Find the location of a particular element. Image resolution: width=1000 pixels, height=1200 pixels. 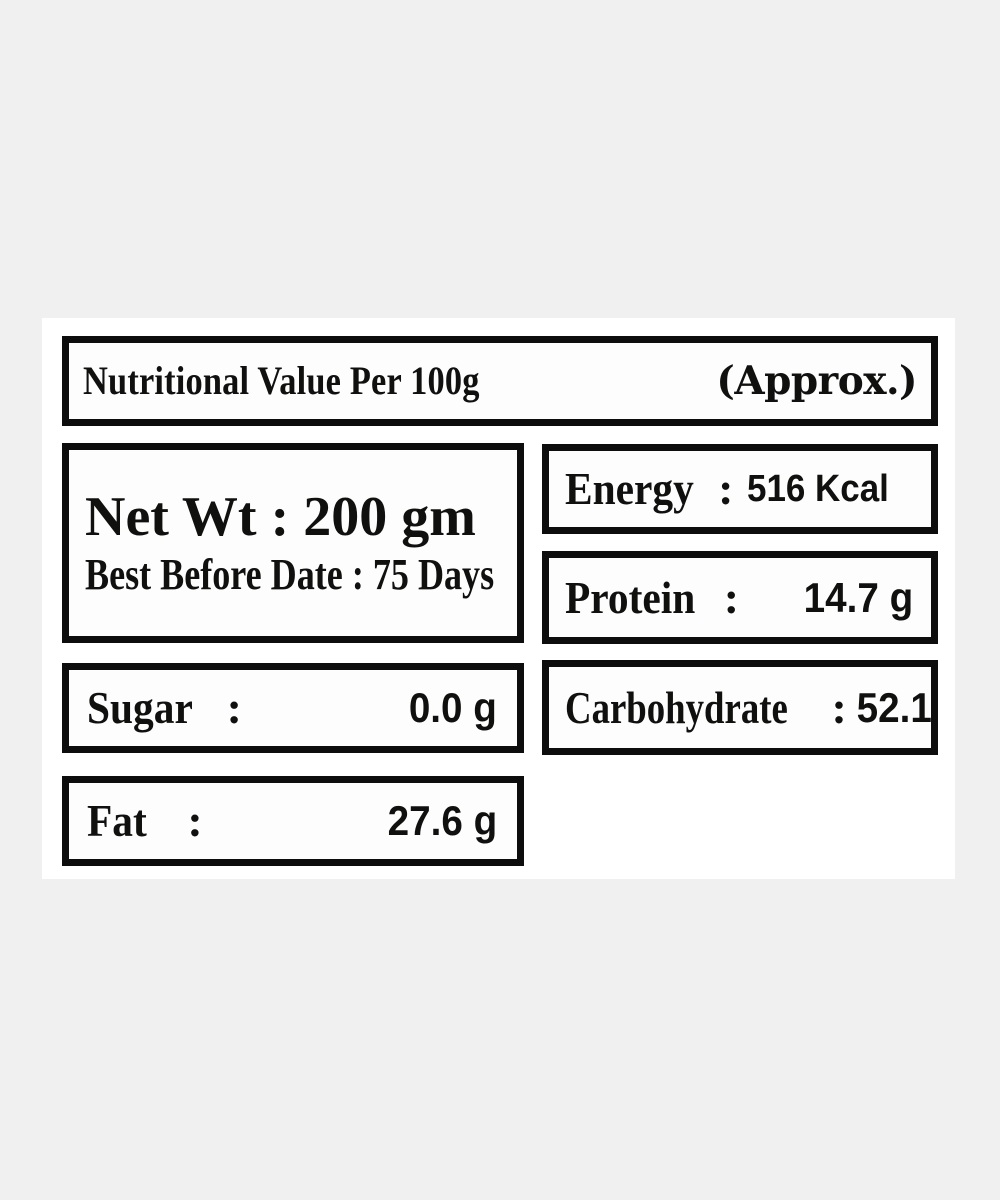

nutritional-value-title: Nutritional Value Per 100g is located at coordinates (281, 380).